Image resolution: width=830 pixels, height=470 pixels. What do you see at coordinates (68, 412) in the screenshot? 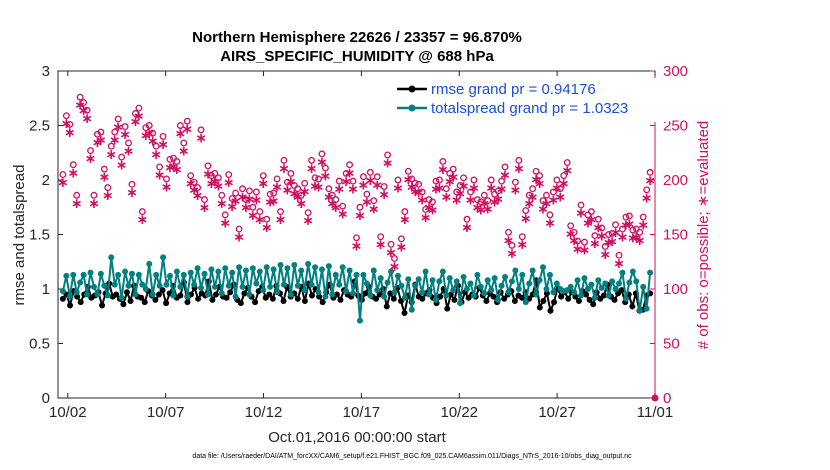
I see `x-tick-label: 10/02` at bounding box center [68, 412].